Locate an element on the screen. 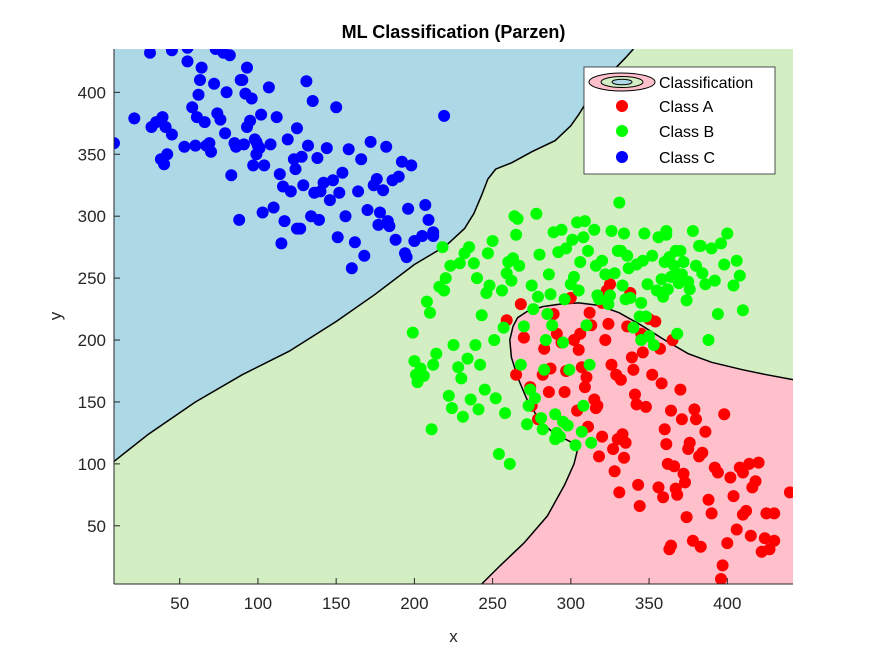 The width and height of the screenshot is (875, 656). y-tick-label: 250 is located at coordinates (92, 278).